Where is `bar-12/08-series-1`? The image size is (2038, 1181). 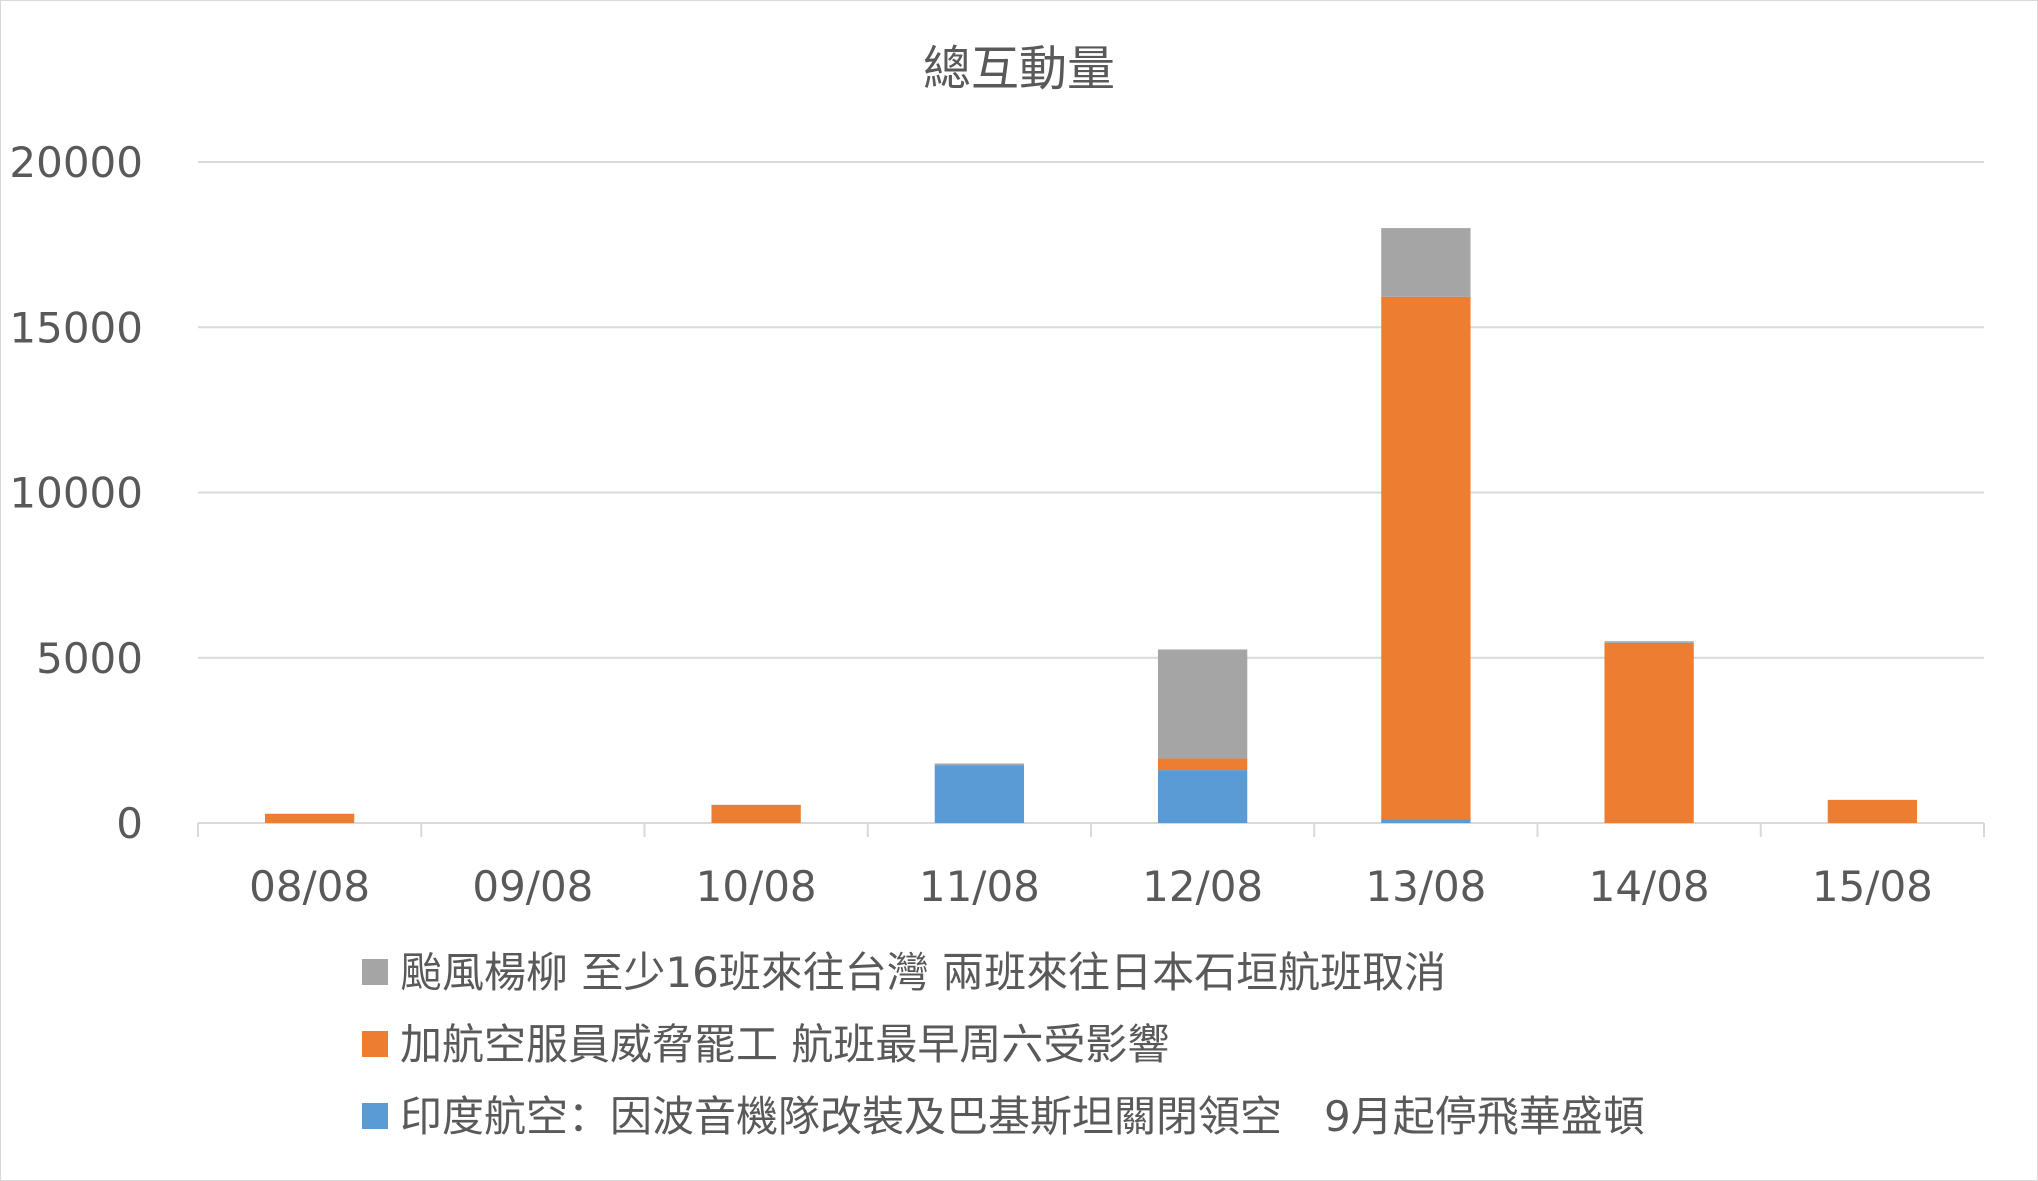 bar-12/08-series-1 is located at coordinates (1202, 764).